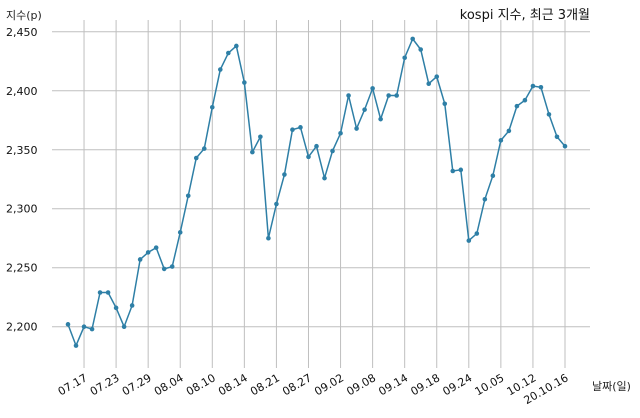 This screenshot has width=640, height=418. Describe the element at coordinates (393, 384) in the screenshot. I see `x-tick-label: 09.14` at that location.